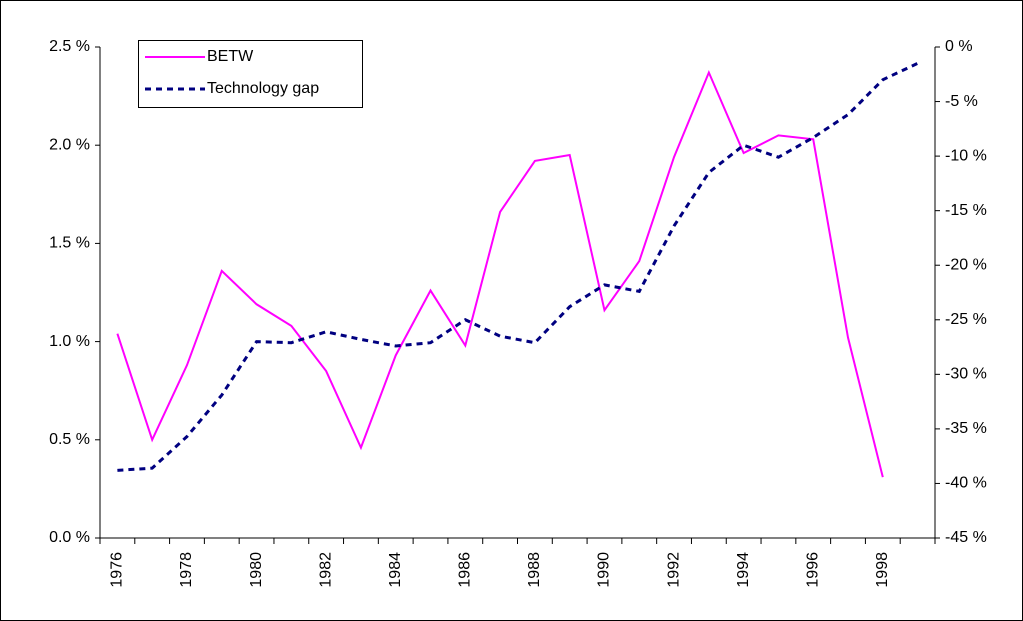 This screenshot has width=1023, height=621. Describe the element at coordinates (966, 428) in the screenshot. I see `y2-tick-label: -35 %` at that location.